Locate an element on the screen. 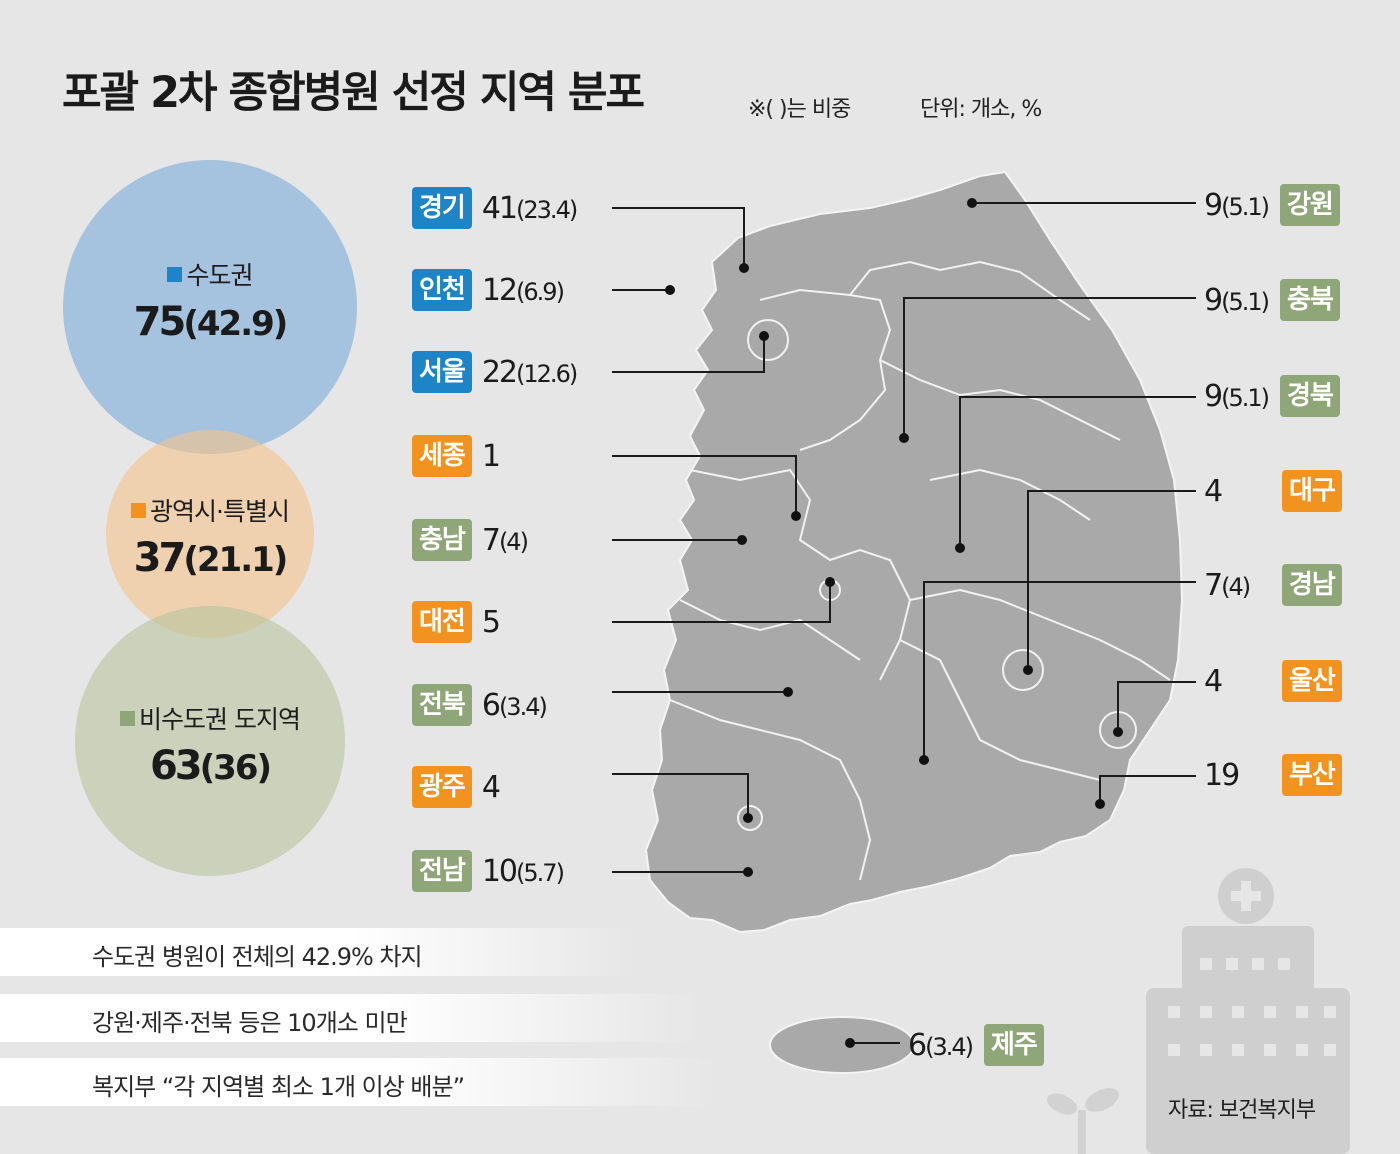 The width and height of the screenshot is (1400, 1154). region-badge: 경기 is located at coordinates (442, 208).